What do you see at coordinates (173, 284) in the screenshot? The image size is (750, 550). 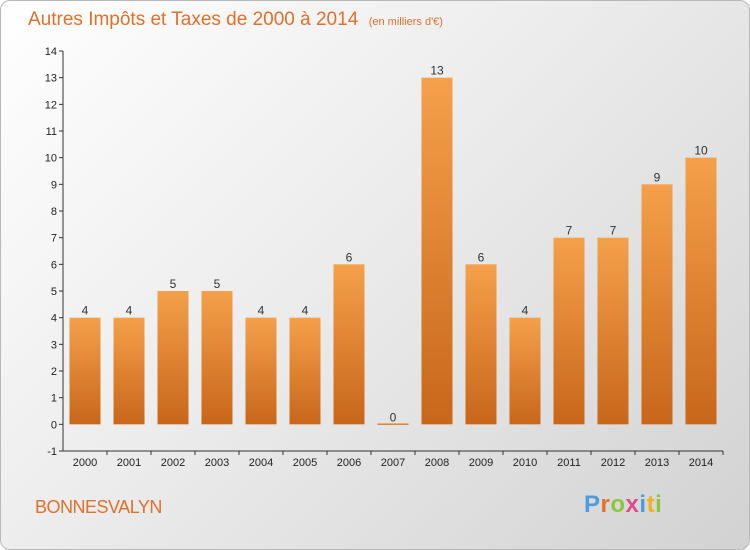 I see `data-label-2002: 5` at bounding box center [173, 284].